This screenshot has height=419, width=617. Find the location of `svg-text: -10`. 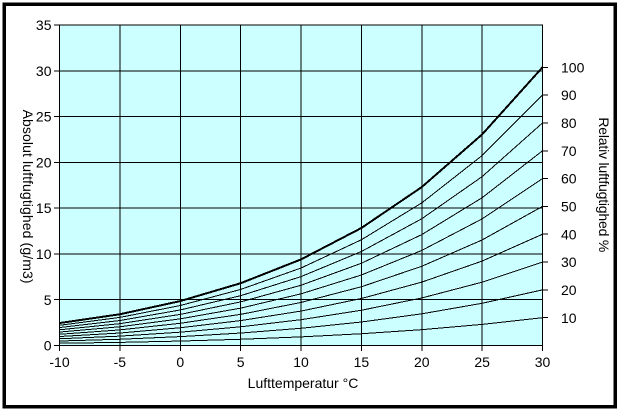

svg-text: -10 is located at coordinates (59, 362).